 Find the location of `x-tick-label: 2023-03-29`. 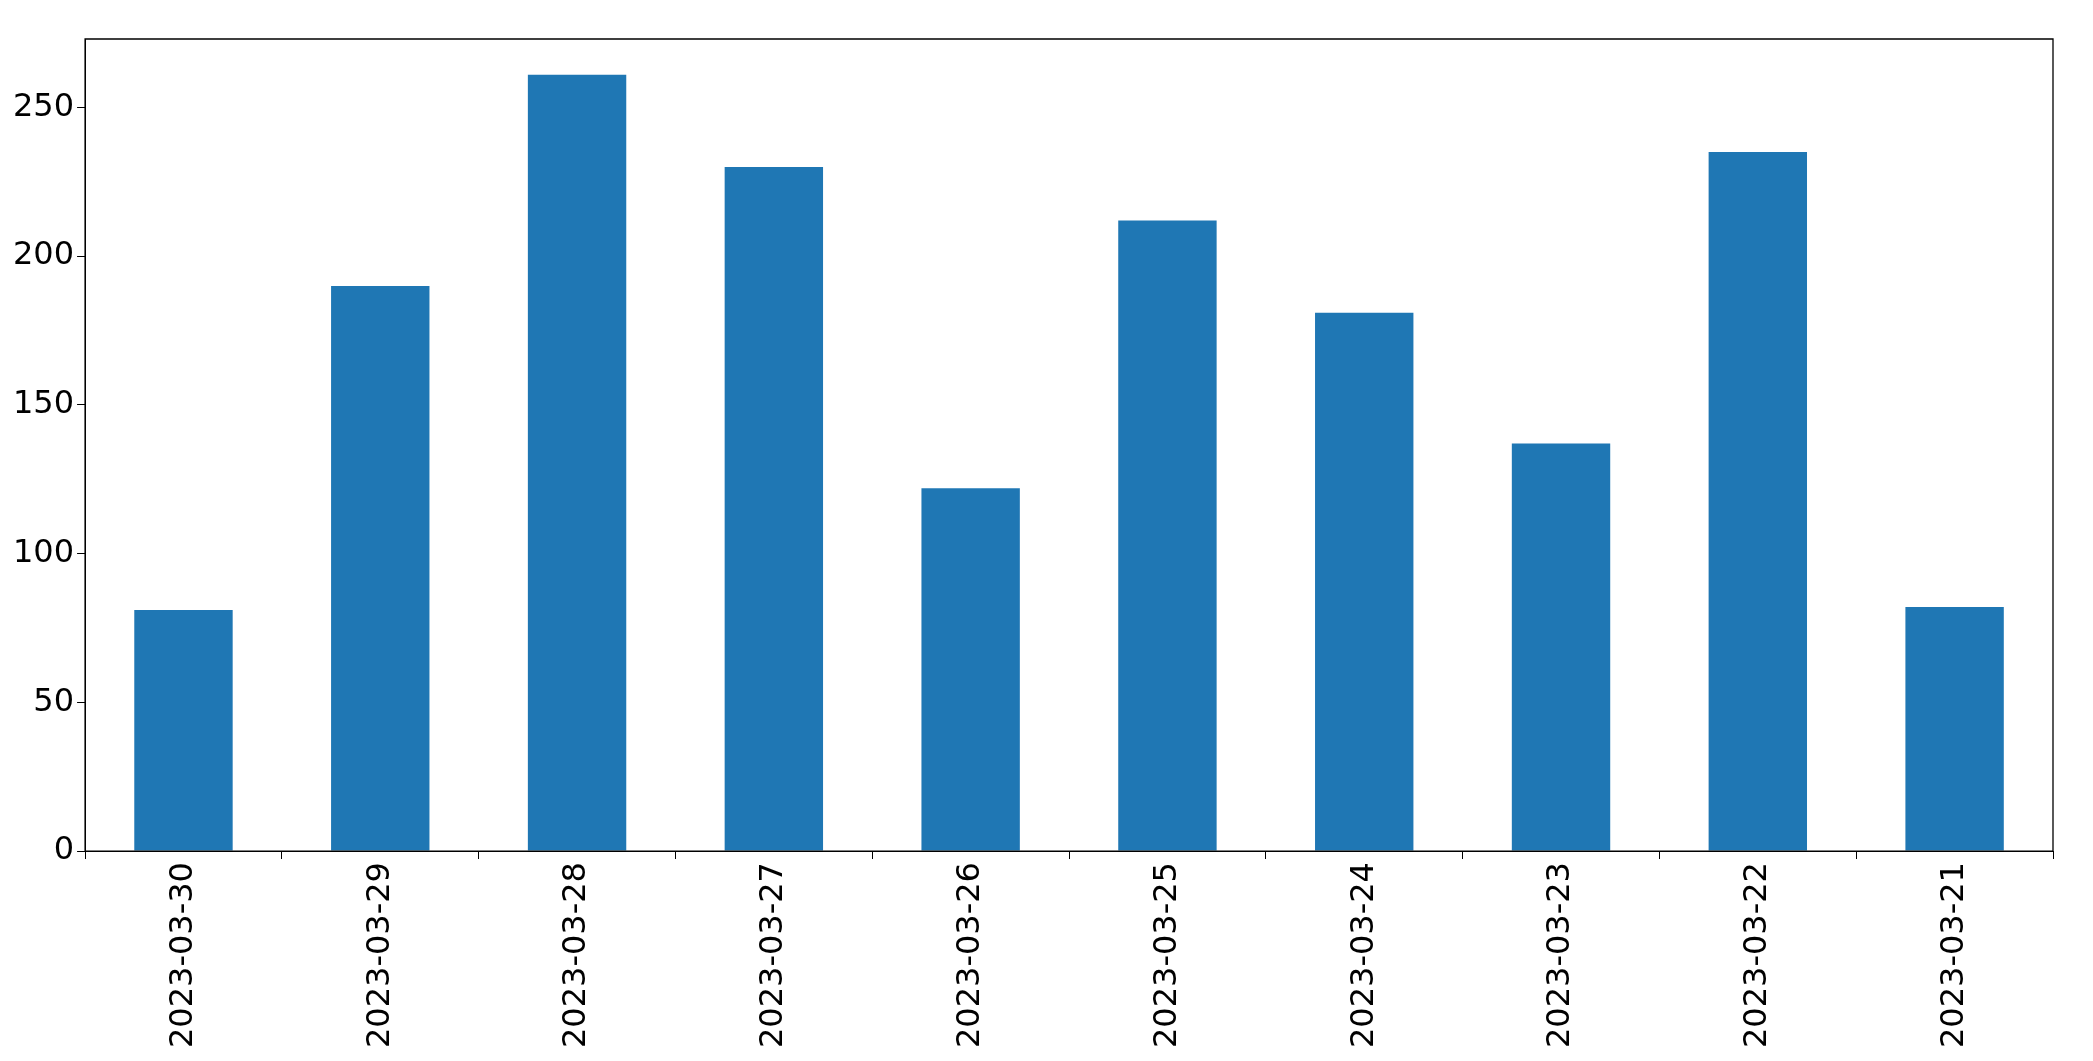

x-tick-label: 2023-03-29 is located at coordinates (377, 955).